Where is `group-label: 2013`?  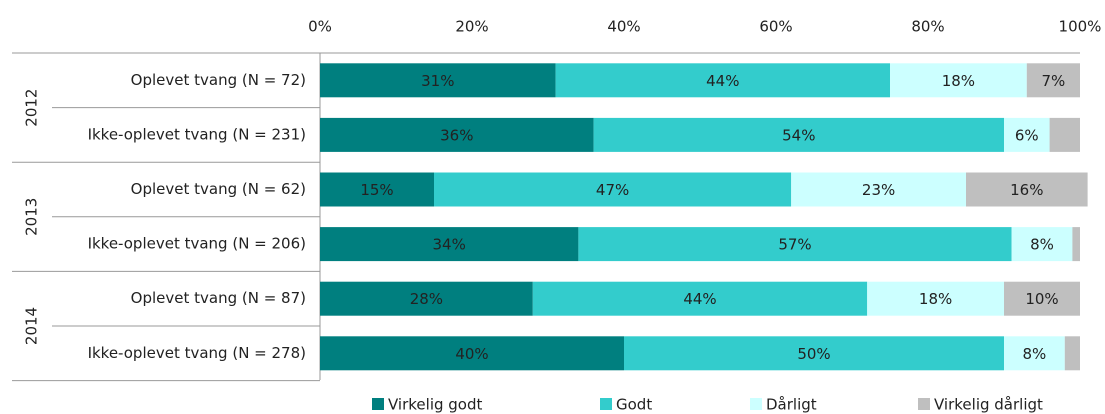
group-label: 2013 is located at coordinates (32, 217).